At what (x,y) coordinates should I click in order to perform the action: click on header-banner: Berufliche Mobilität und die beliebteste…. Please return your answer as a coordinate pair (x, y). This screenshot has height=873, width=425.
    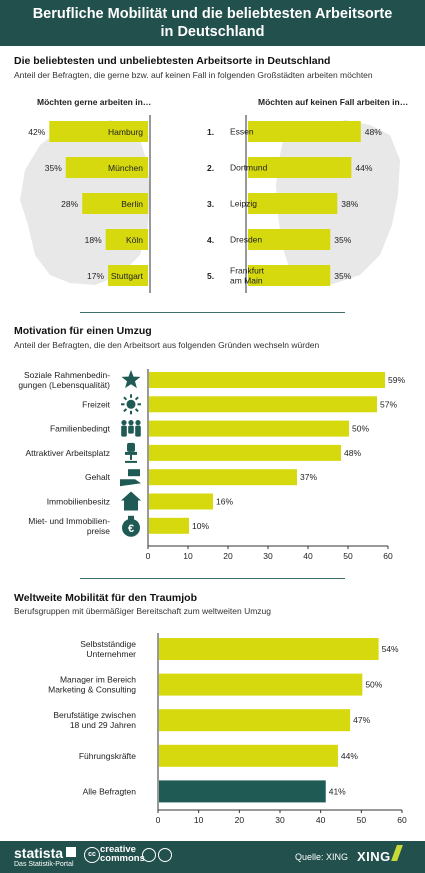
    Looking at the image, I should click on (212, 23).